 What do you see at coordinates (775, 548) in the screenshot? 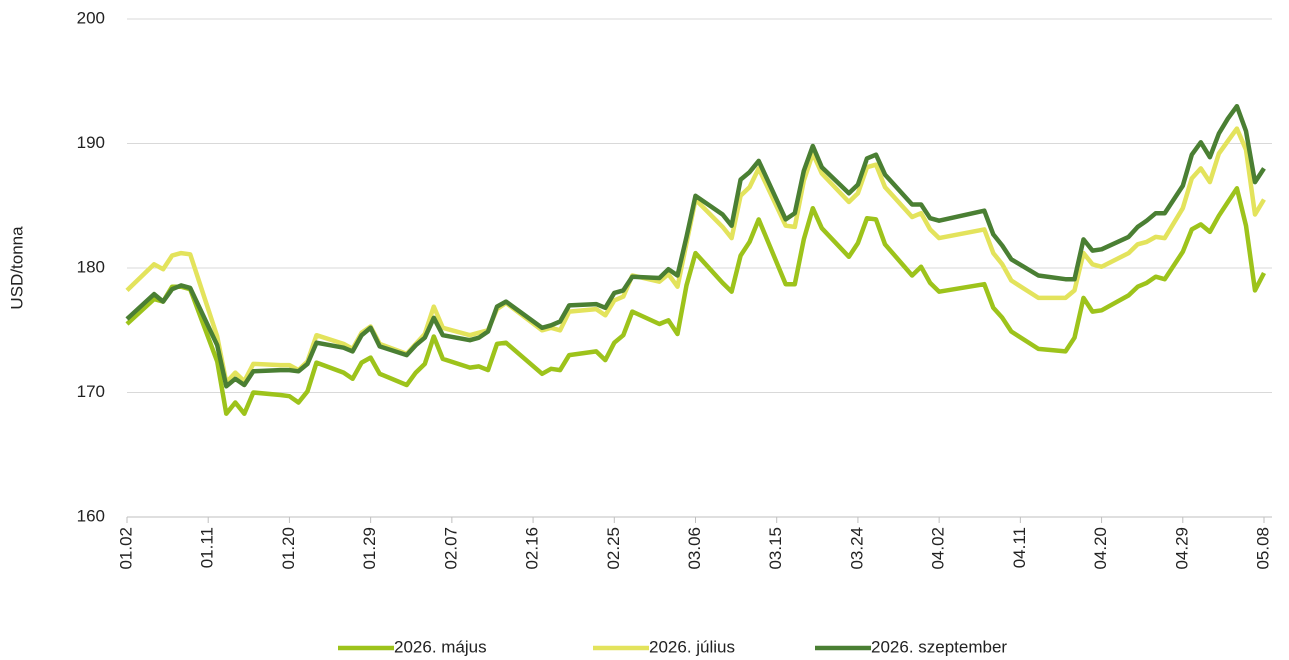
I see `x-tick-label: 03.15` at bounding box center [775, 548].